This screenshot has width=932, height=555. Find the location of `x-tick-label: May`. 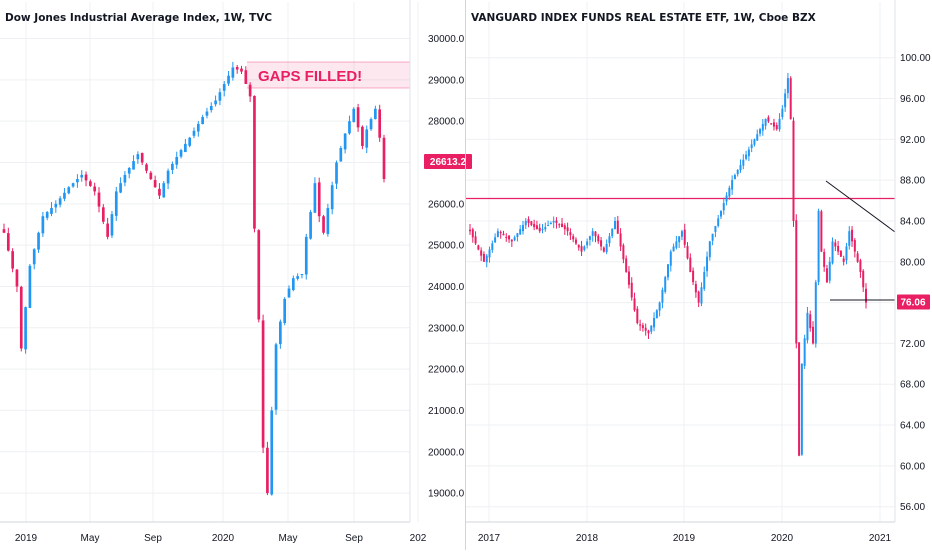

x-tick-label: May is located at coordinates (90, 538).